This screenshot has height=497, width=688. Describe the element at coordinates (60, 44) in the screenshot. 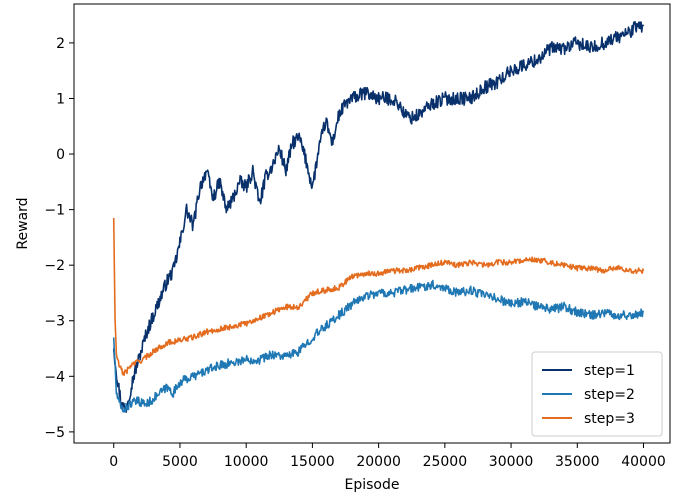

I see `y-tick-label: 2` at that location.